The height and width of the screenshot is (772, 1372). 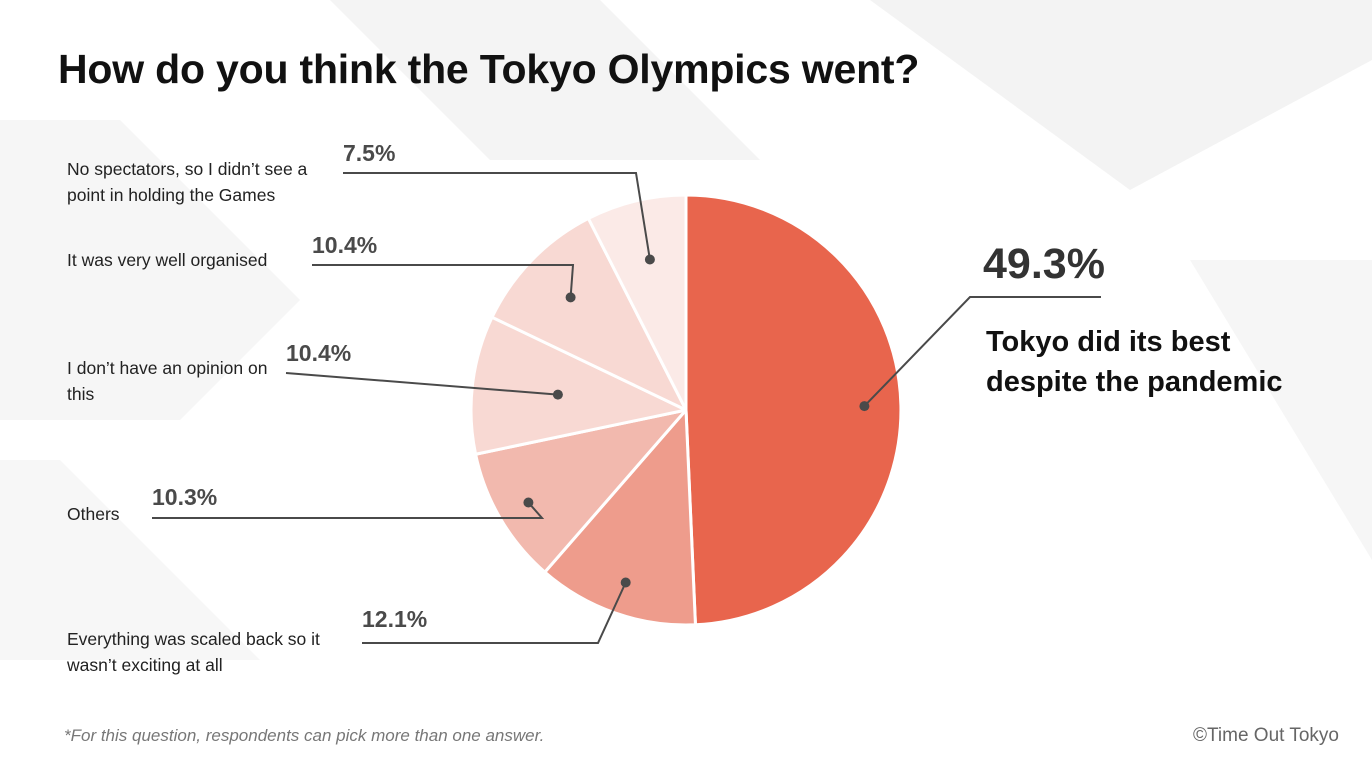 I want to click on slice-category-label-2: Others, so click(x=93, y=514).